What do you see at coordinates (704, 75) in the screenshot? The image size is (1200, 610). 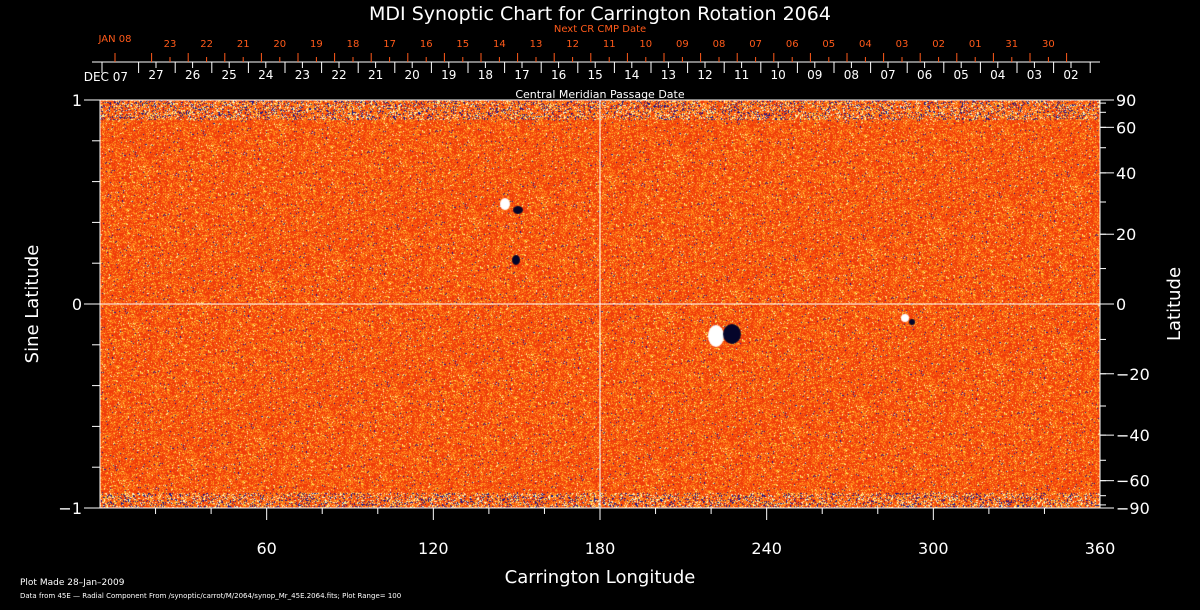 I see `date-label: 12` at bounding box center [704, 75].